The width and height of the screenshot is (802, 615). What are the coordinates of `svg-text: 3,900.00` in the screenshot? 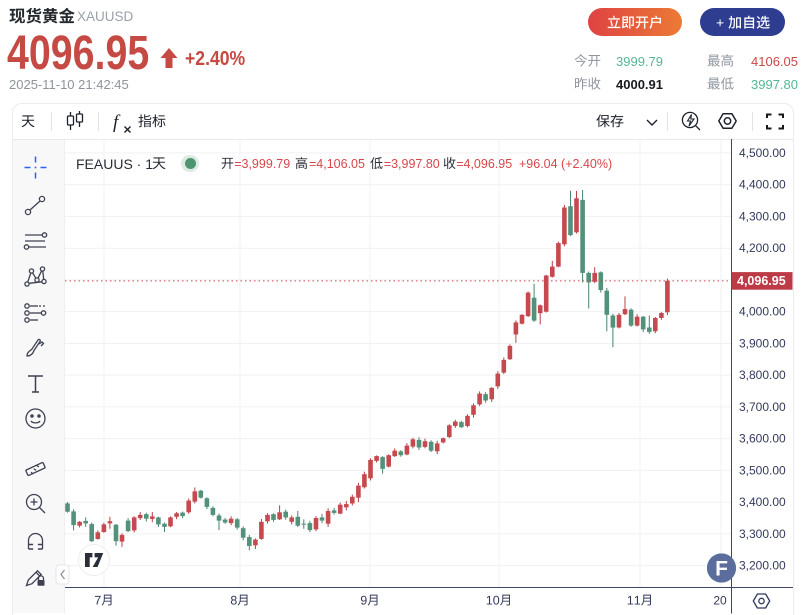 It's located at (762, 343).